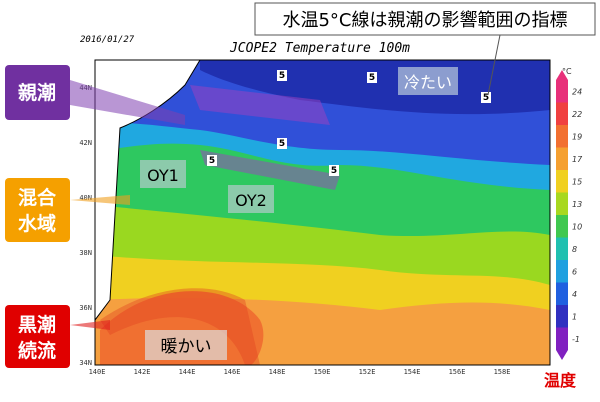 The width and height of the screenshot is (600, 402). What do you see at coordinates (85, 143) in the screenshot?
I see `lat-label: 42N` at bounding box center [85, 143].